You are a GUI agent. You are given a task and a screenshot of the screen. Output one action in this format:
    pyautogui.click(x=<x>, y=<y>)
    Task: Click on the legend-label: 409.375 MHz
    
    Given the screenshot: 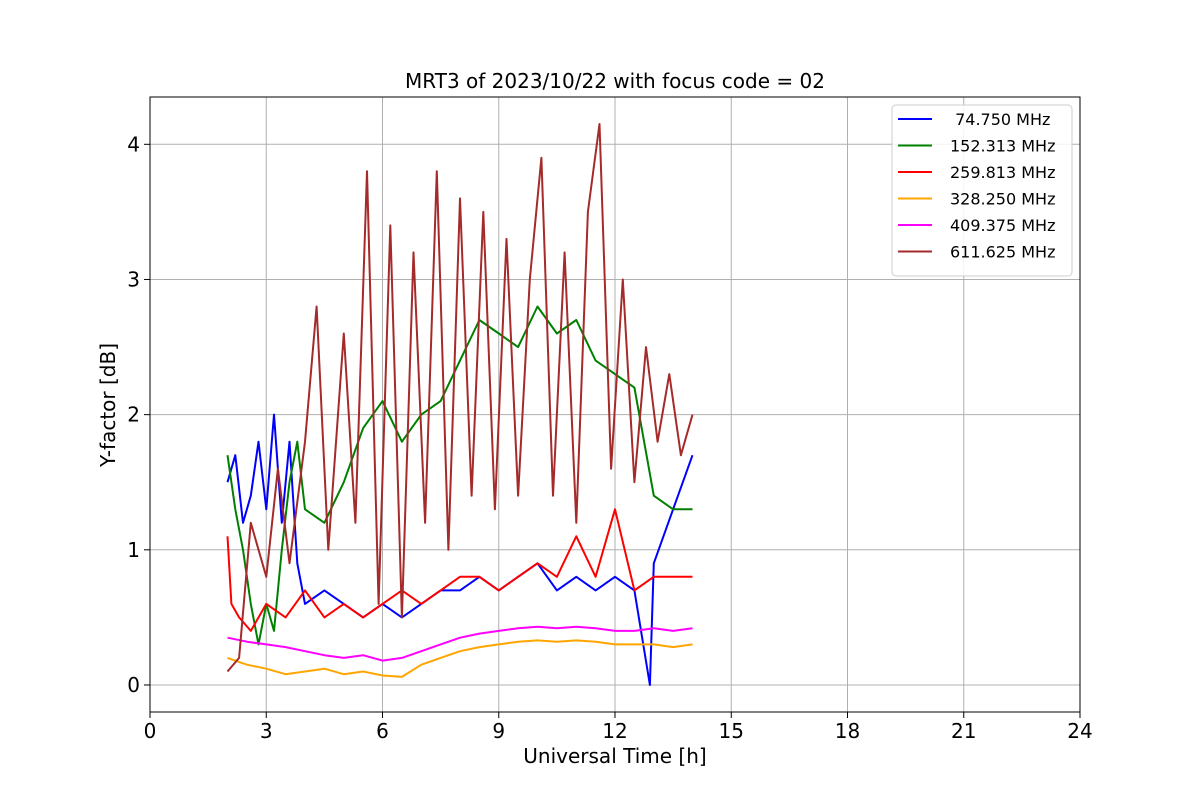 What is the action you would take?
    pyautogui.click(x=1002, y=225)
    